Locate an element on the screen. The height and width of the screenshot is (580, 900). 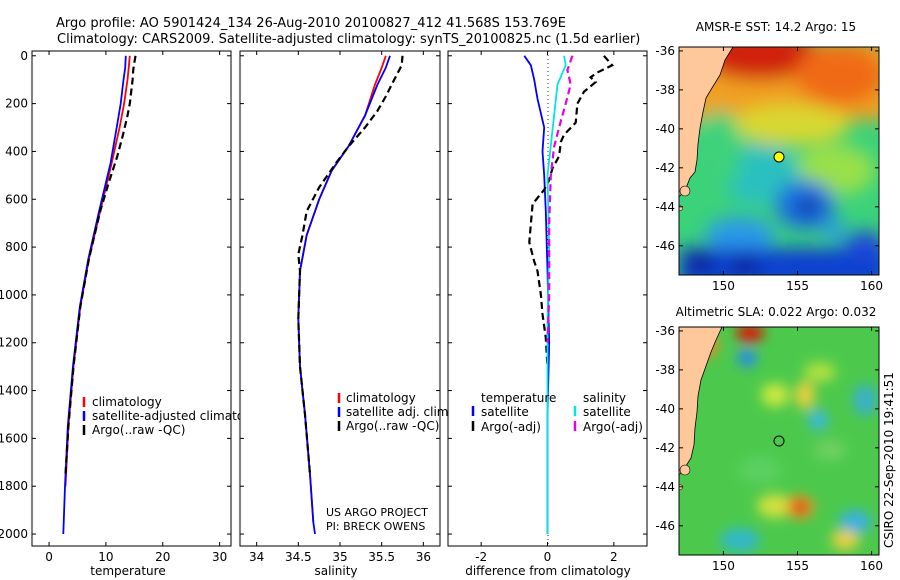
temp-legend-climatology: climatology is located at coordinates (127, 402).